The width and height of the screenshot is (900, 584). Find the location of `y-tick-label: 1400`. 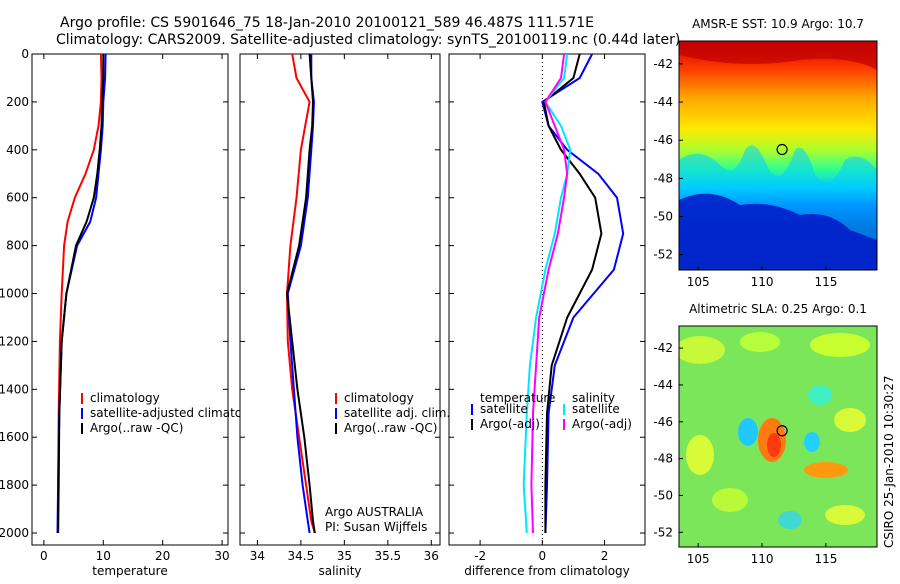

y-tick-label: 1400 is located at coordinates (14, 389).